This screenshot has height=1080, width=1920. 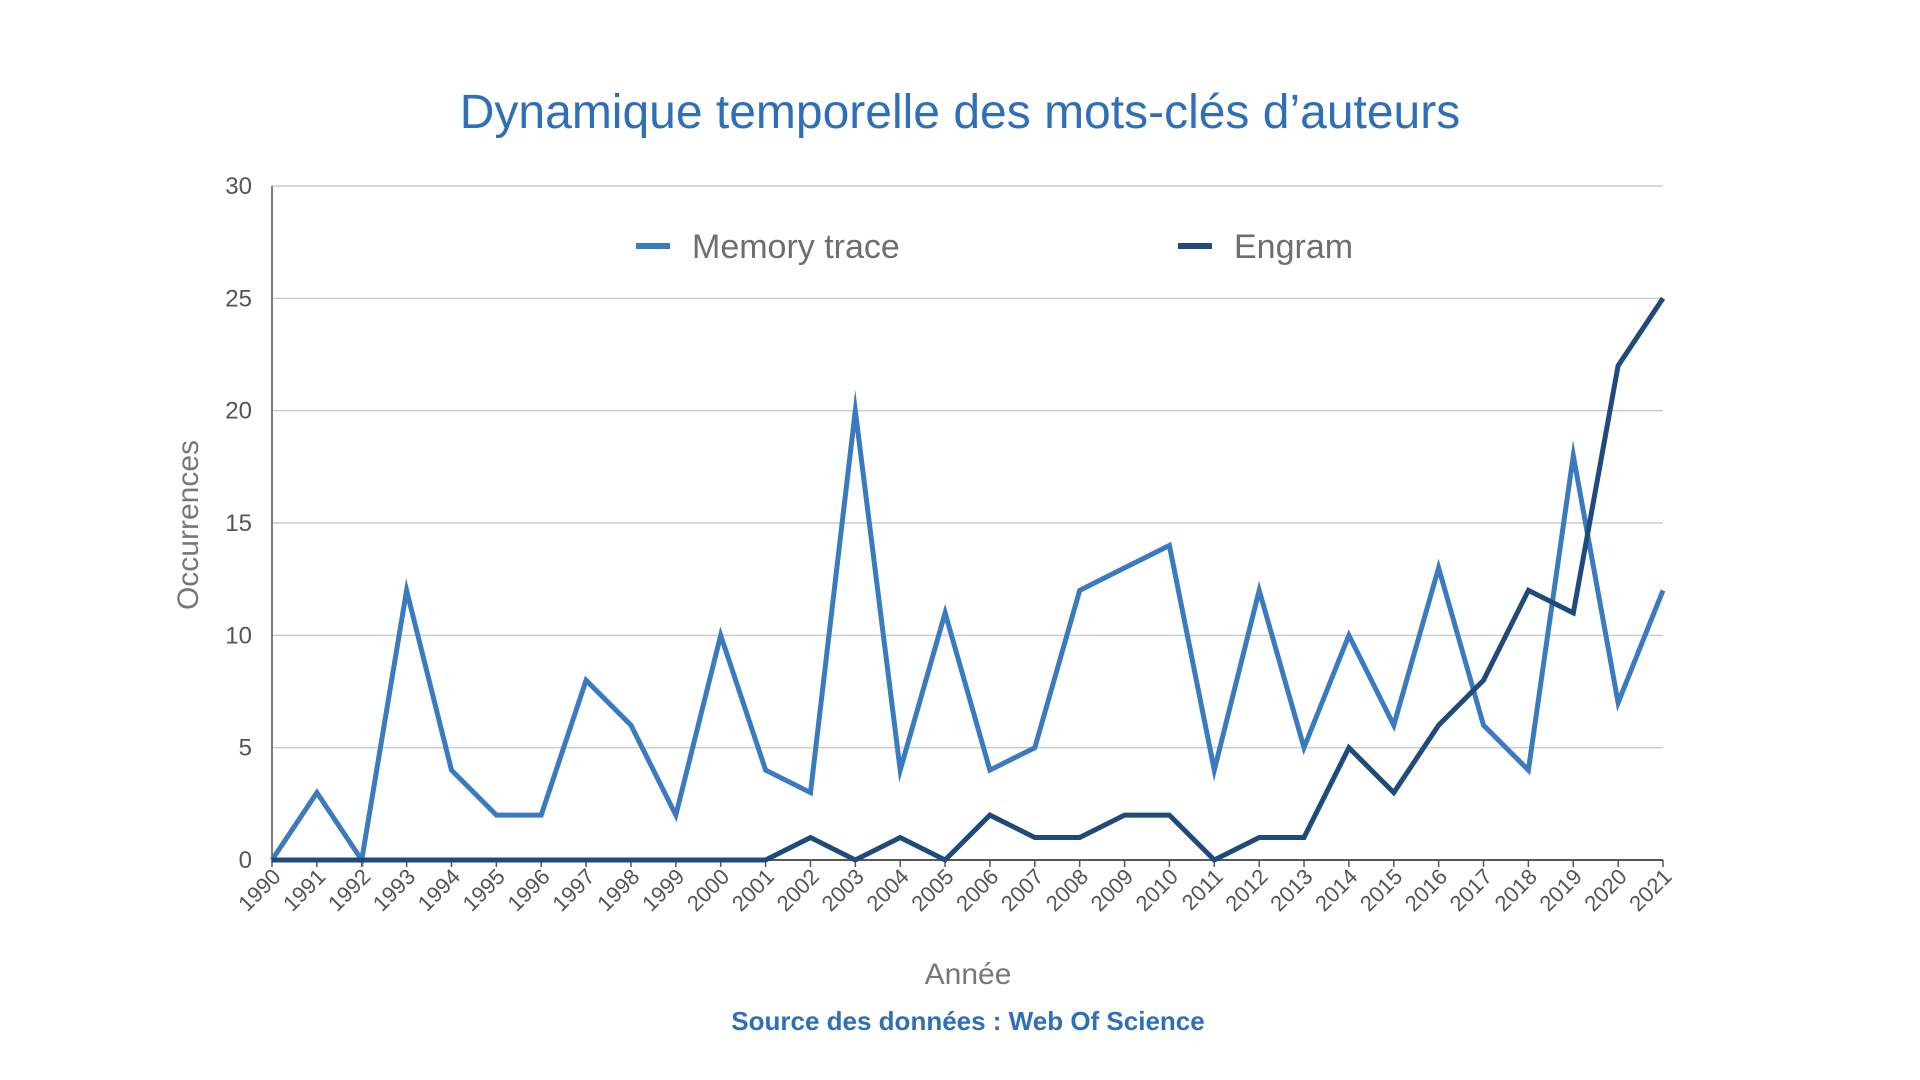 What do you see at coordinates (968, 974) in the screenshot?
I see `x-axis-title: Année` at bounding box center [968, 974].